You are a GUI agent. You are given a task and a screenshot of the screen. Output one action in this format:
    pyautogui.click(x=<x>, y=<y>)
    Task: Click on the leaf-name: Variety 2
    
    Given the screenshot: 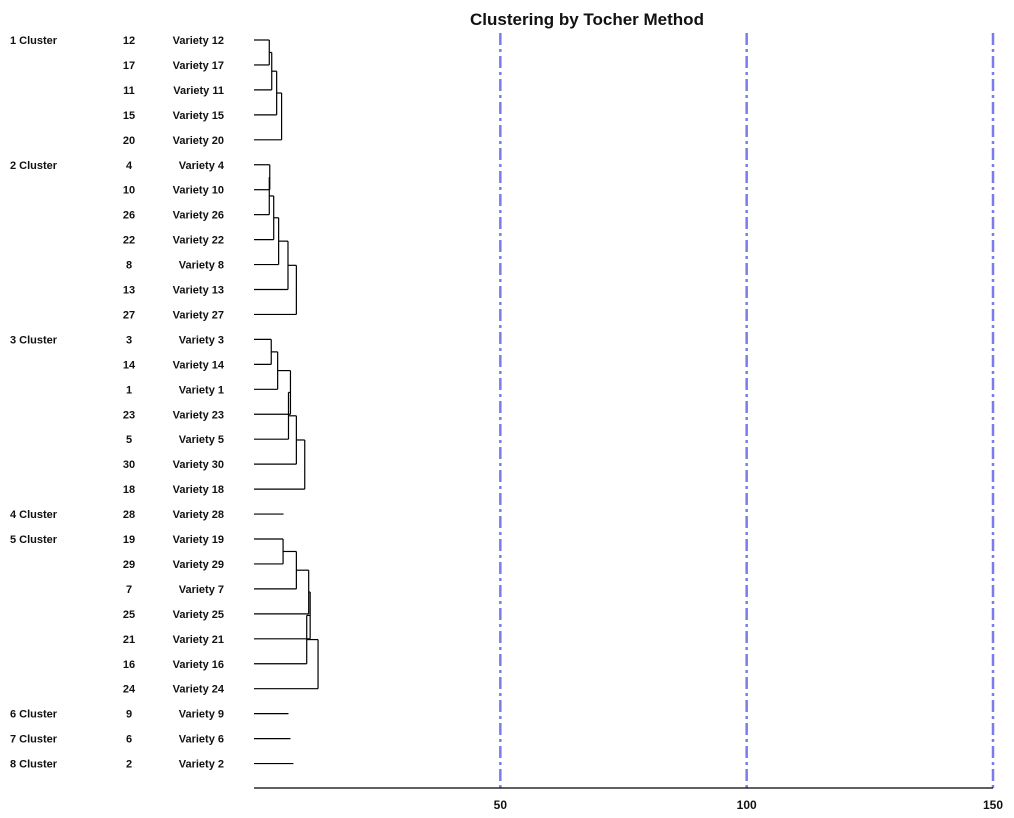 What is the action you would take?
    pyautogui.click(x=201, y=765)
    